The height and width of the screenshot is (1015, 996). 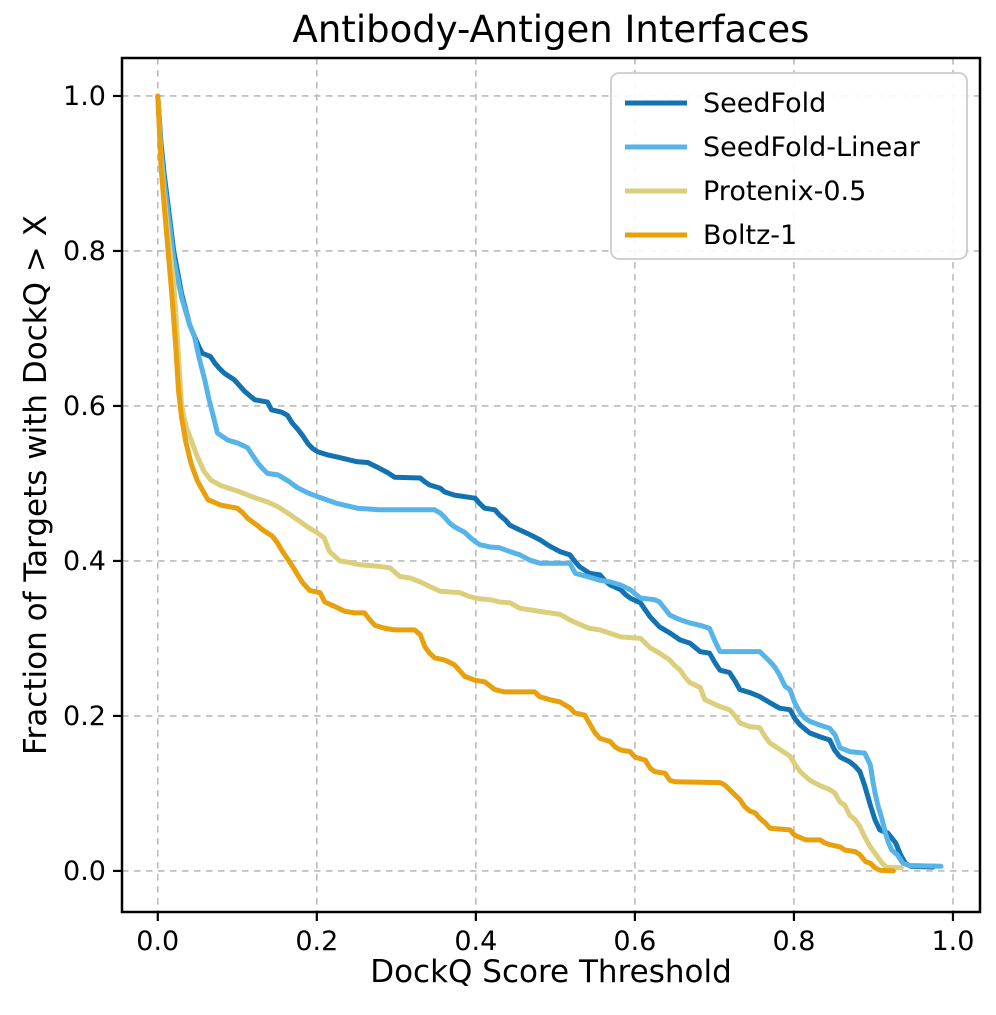 I want to click on legend-label-boltz-1: Boltz-1, so click(x=750, y=235).